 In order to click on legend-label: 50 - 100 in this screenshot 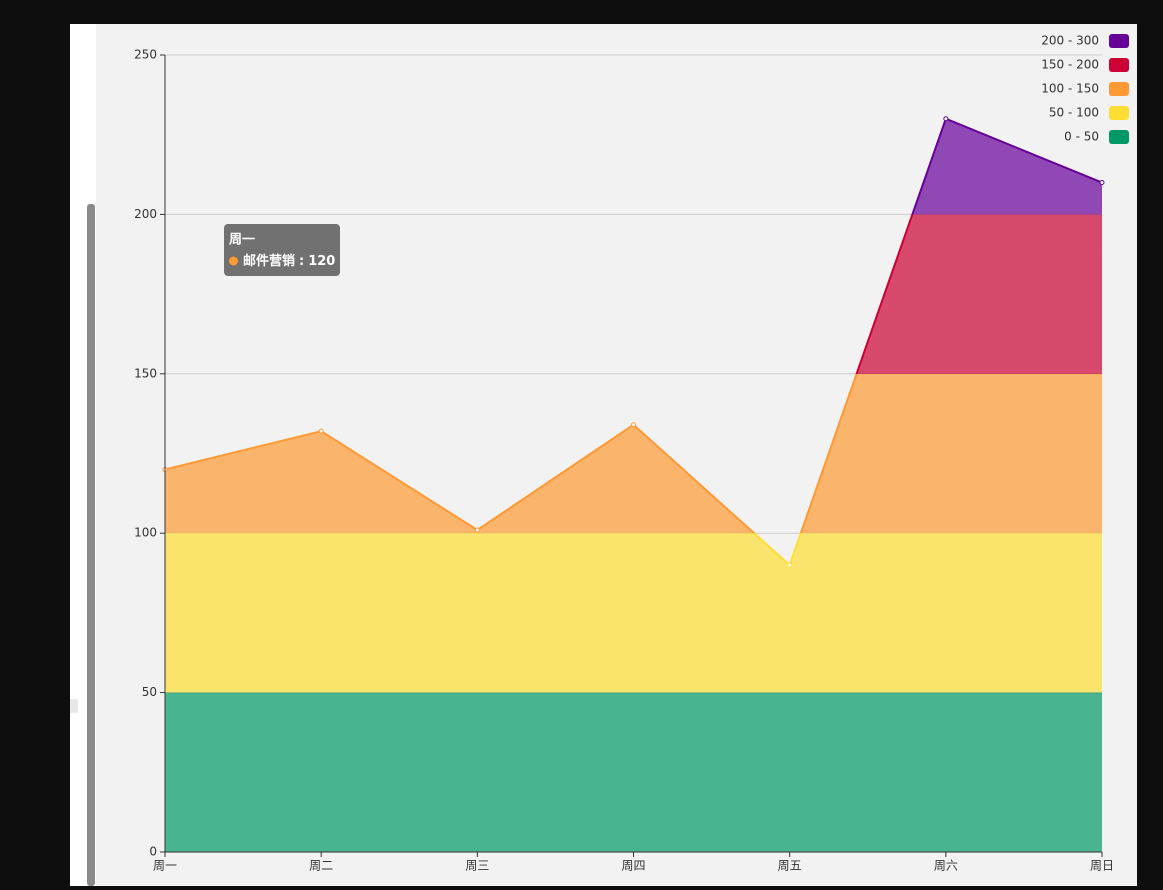, I will do `click(1074, 113)`.